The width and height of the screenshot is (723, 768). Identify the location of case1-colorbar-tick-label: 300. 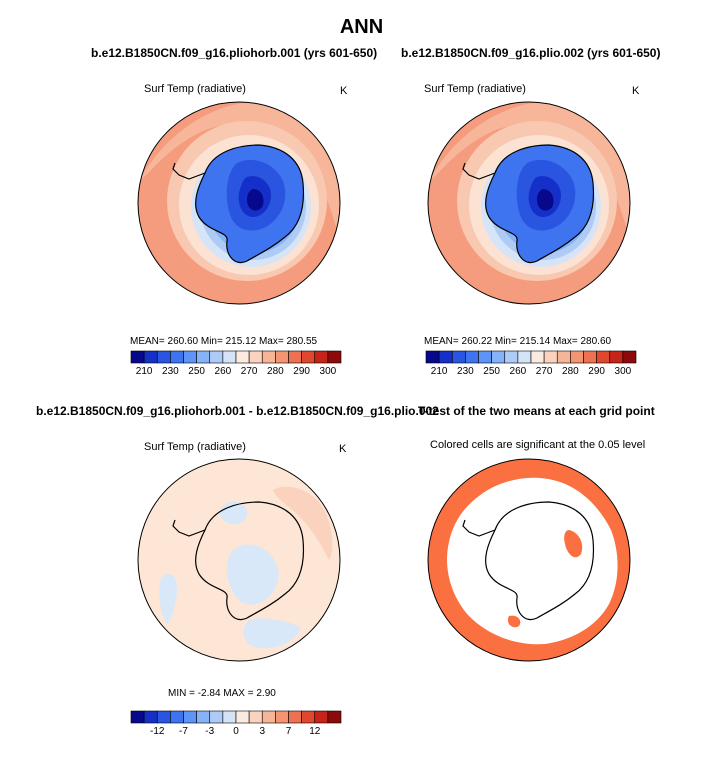
(328, 371).